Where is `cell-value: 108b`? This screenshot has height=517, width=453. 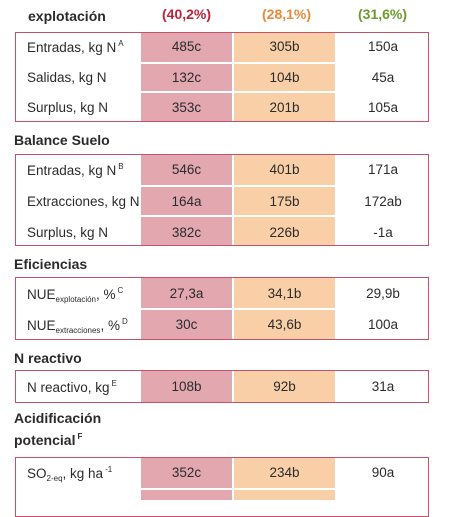 cell-value: 108b is located at coordinates (186, 386).